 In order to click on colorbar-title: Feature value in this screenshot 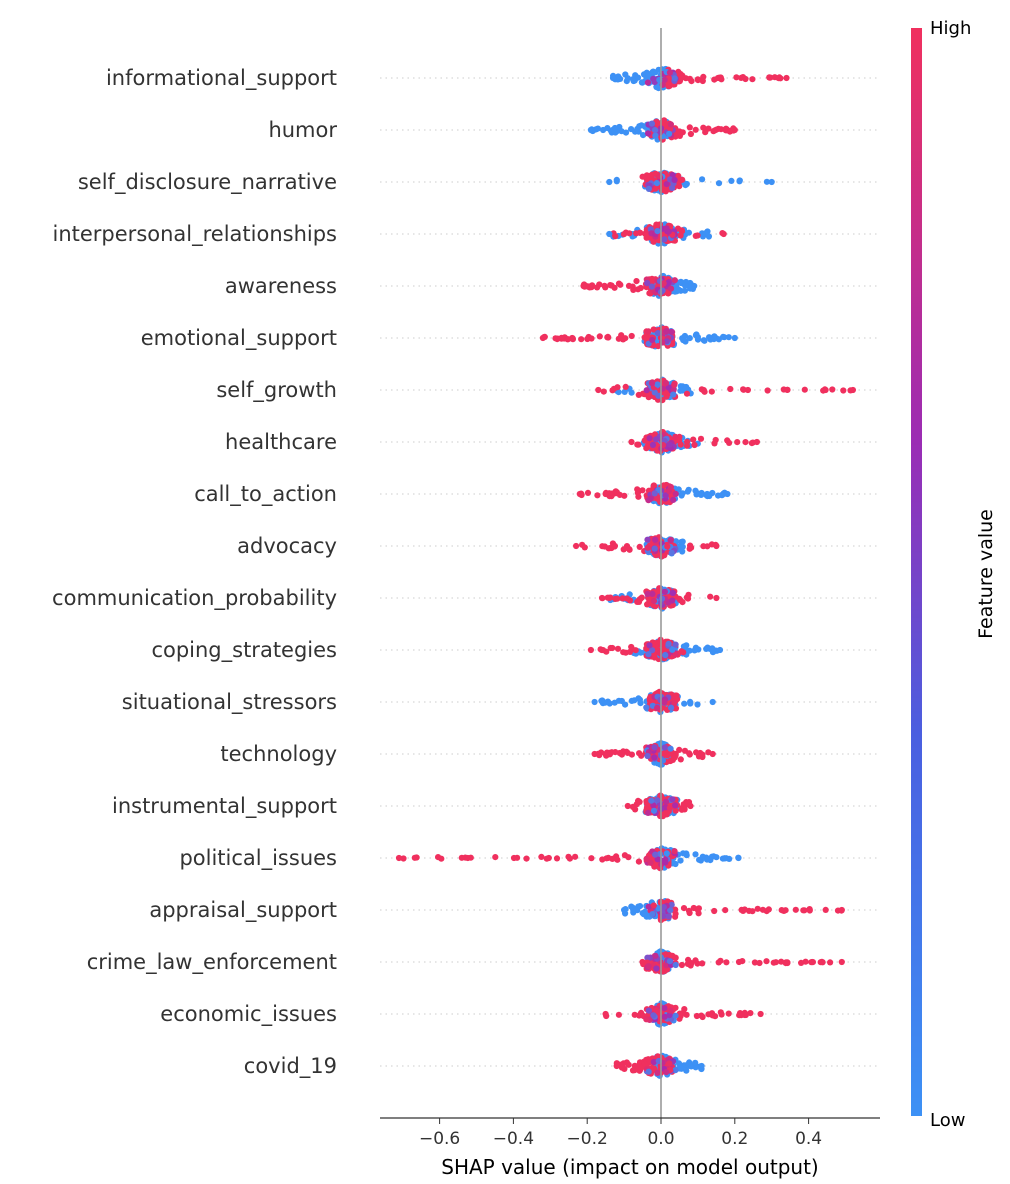, I will do `click(986, 574)`.